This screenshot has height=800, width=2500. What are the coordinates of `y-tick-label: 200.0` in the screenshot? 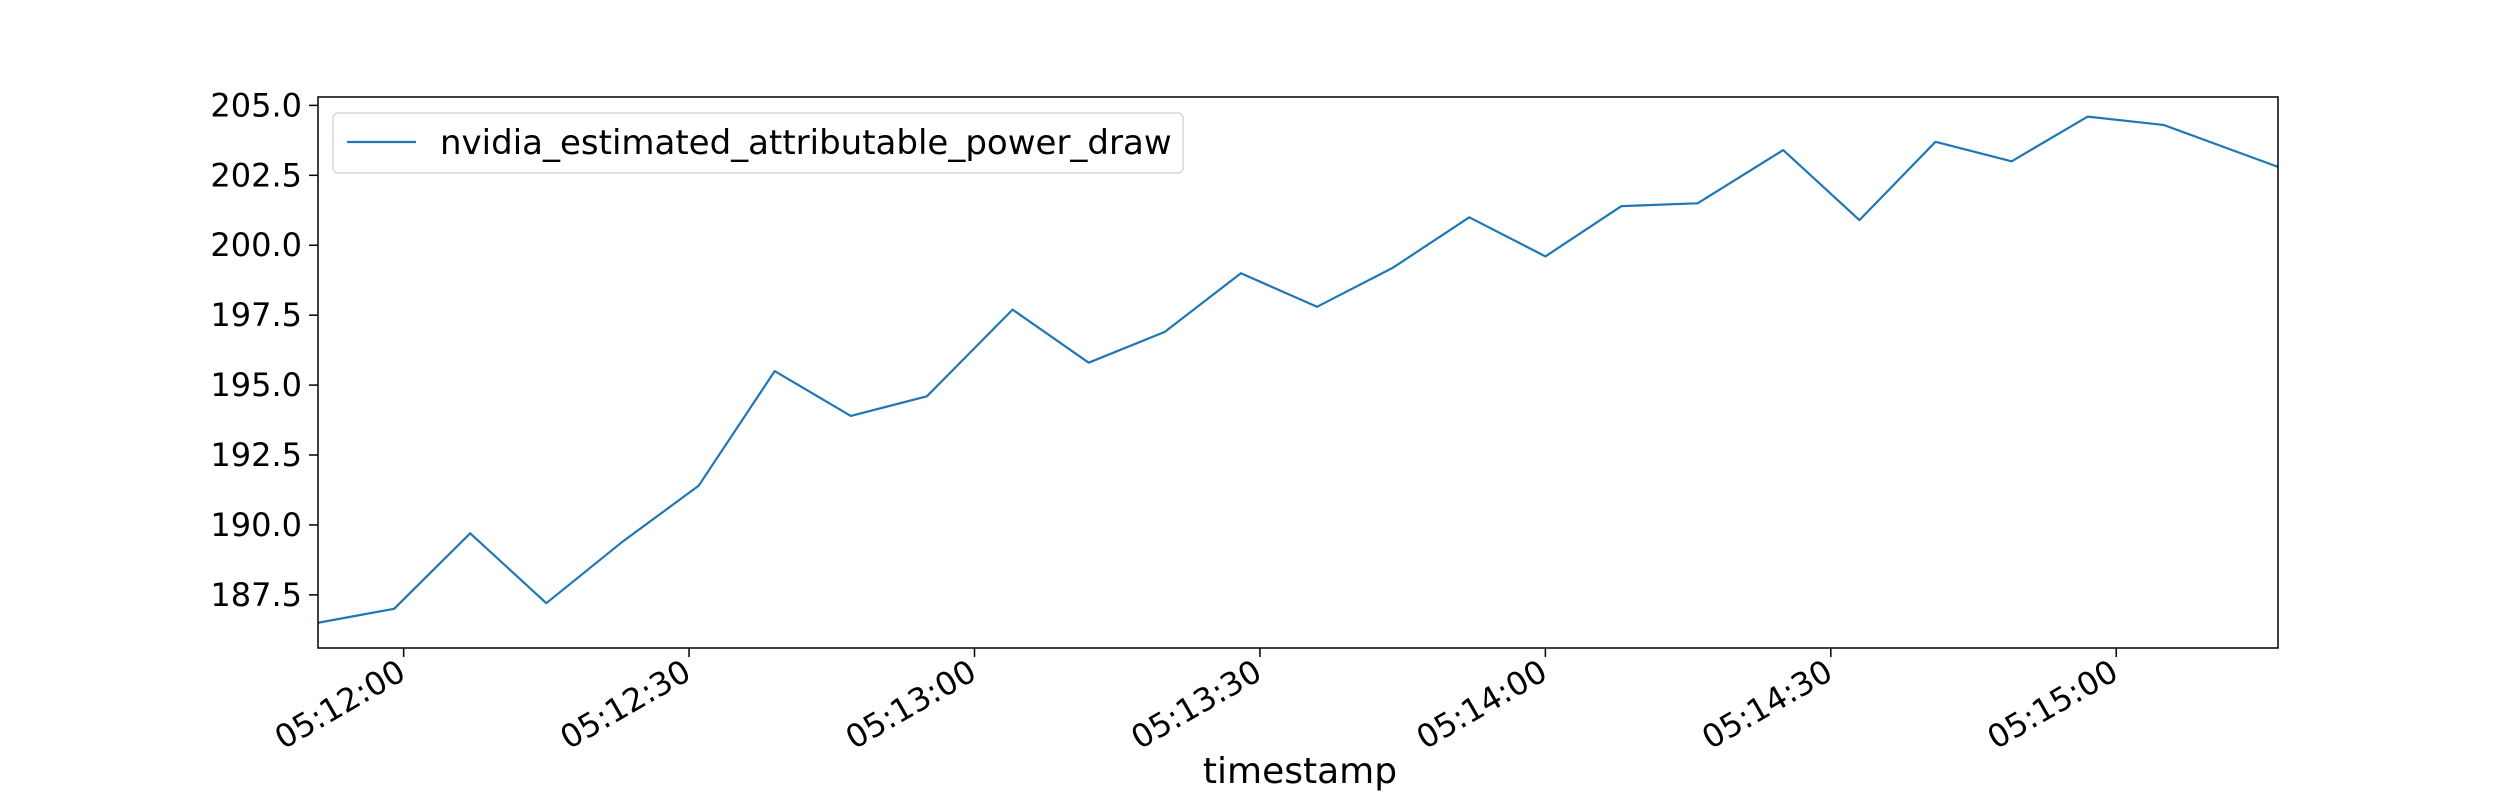 It's located at (256, 245).